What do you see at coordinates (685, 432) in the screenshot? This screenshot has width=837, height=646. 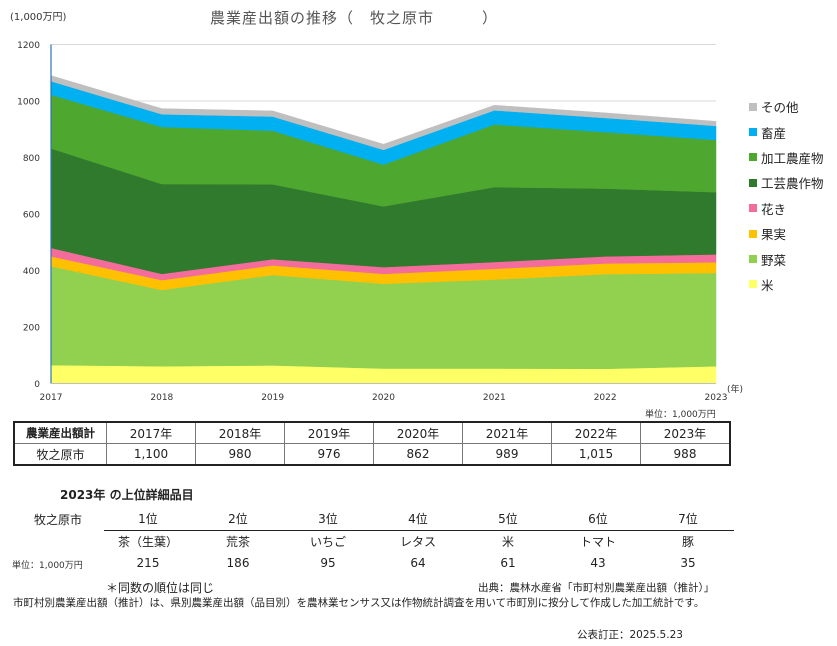 I see `totals-year: 2023年` at bounding box center [685, 432].